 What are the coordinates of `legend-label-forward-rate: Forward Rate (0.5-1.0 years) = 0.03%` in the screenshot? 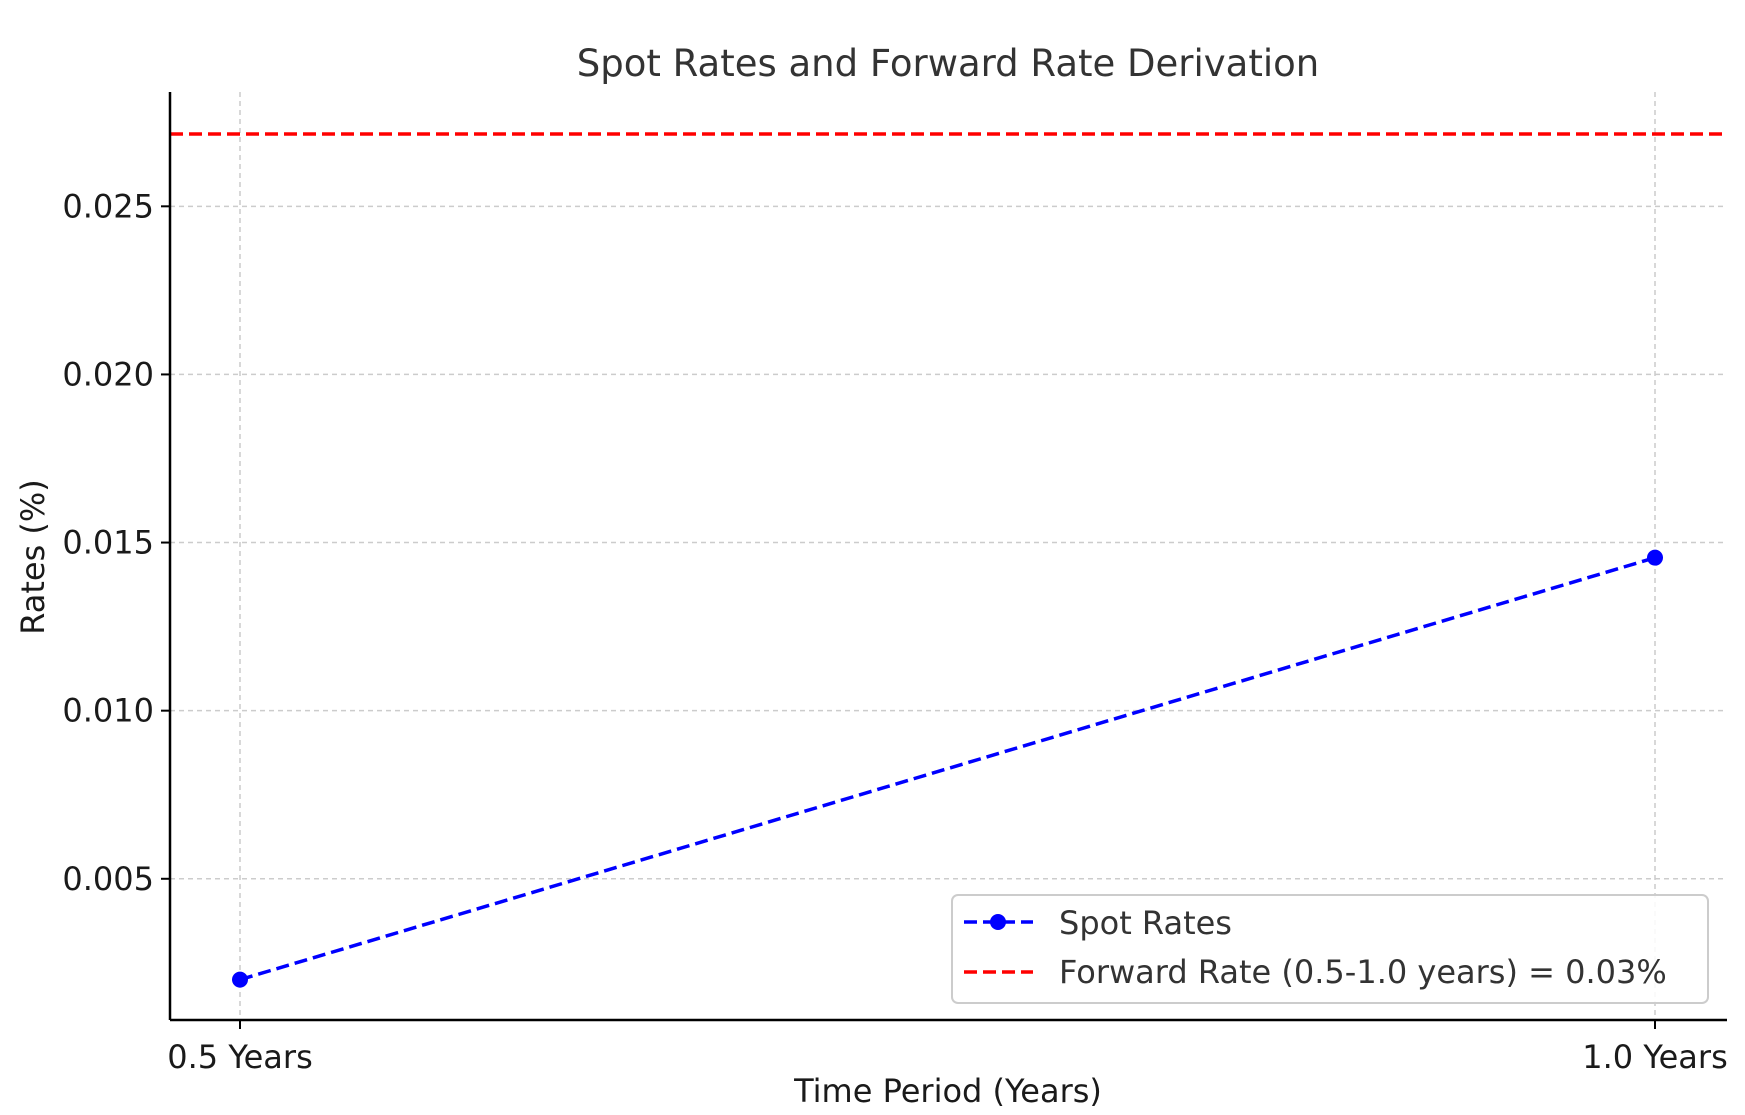 It's located at (1363, 972).